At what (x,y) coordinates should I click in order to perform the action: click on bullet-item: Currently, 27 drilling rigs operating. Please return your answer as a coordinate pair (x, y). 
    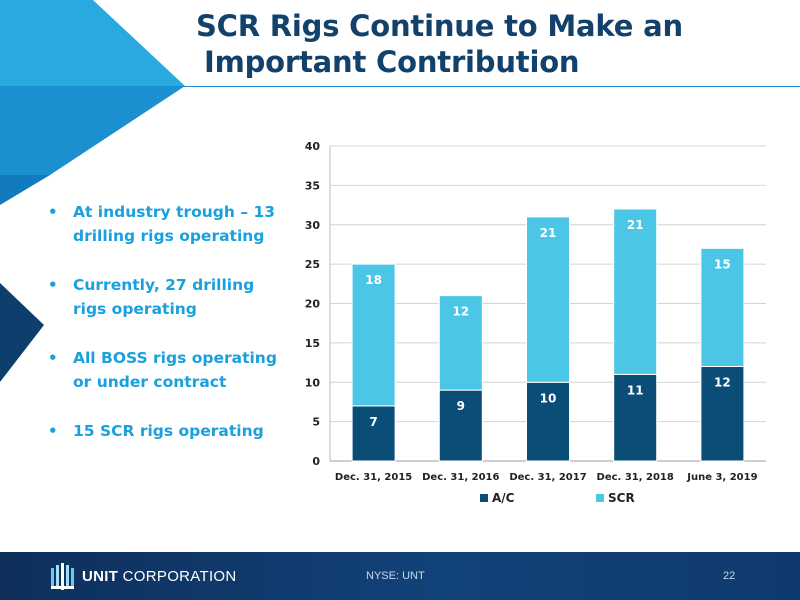
    Looking at the image, I should click on (165, 297).